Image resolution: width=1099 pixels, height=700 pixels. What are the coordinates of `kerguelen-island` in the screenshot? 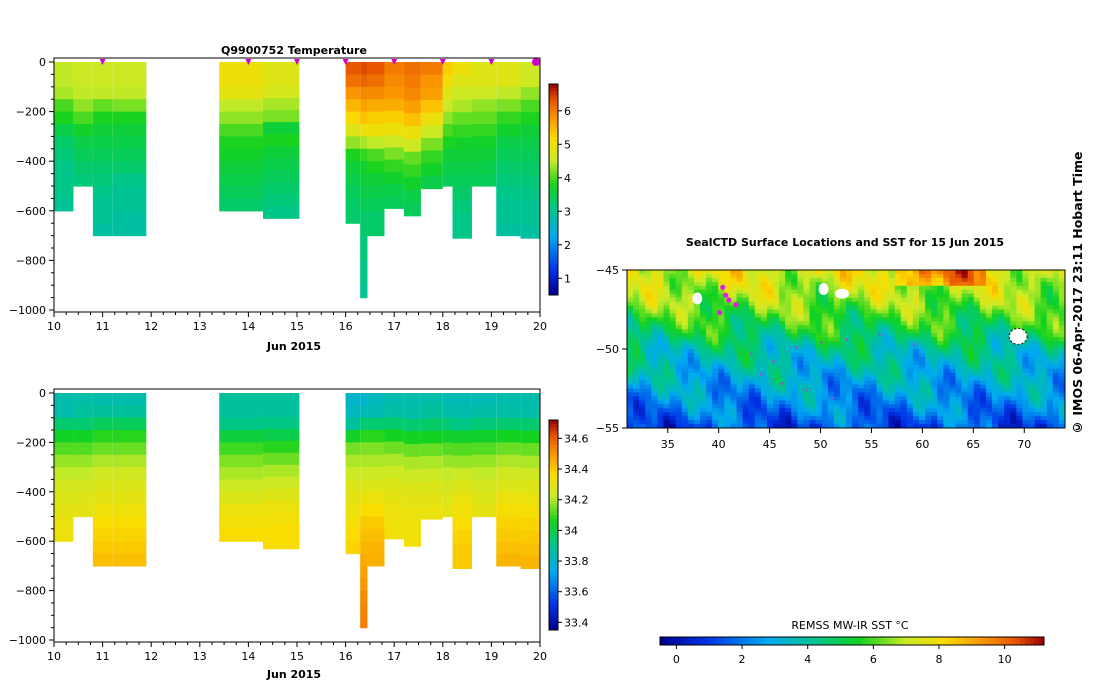 It's located at (1018, 336).